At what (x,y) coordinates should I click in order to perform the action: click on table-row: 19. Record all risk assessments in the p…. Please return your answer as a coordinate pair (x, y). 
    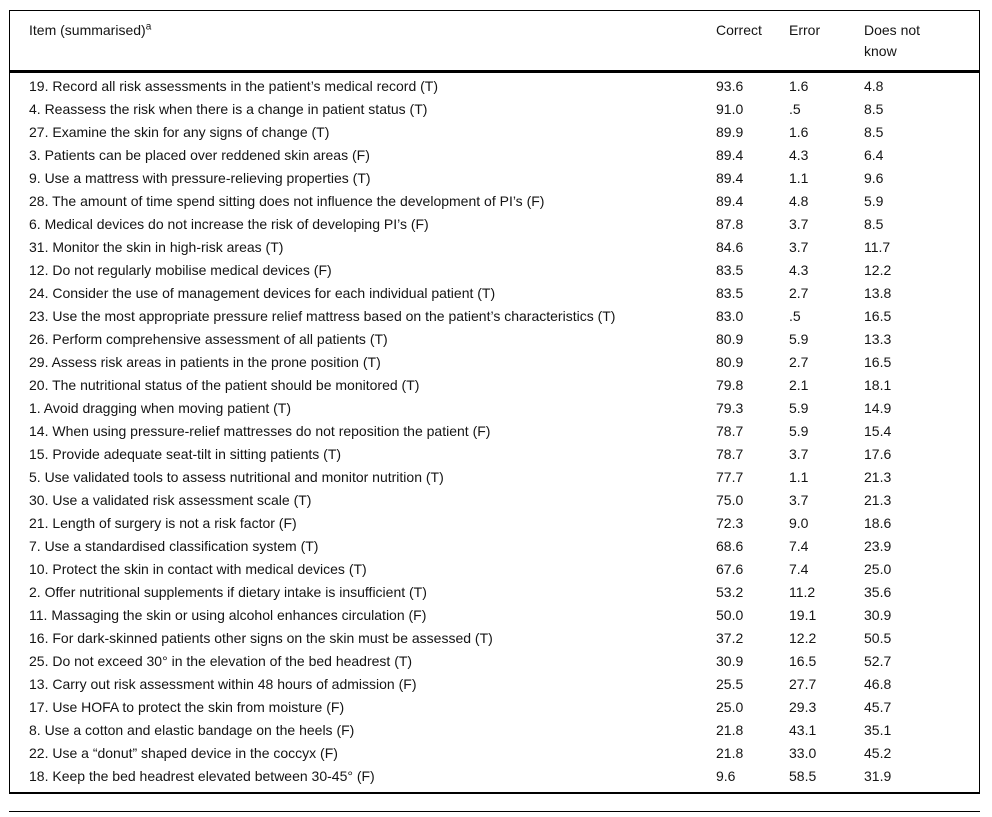
    Looking at the image, I should click on (494, 86).